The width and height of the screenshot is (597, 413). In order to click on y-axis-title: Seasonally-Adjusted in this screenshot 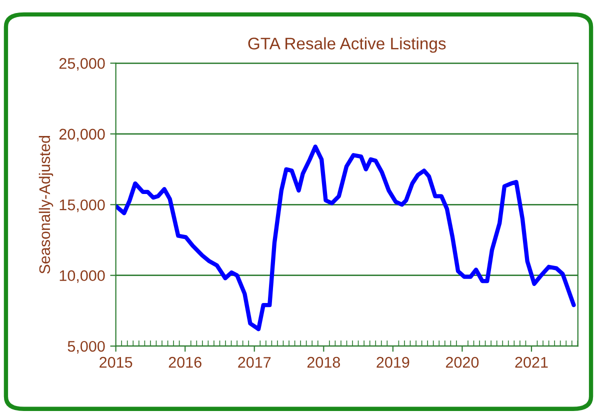, I will do `click(46, 205)`.